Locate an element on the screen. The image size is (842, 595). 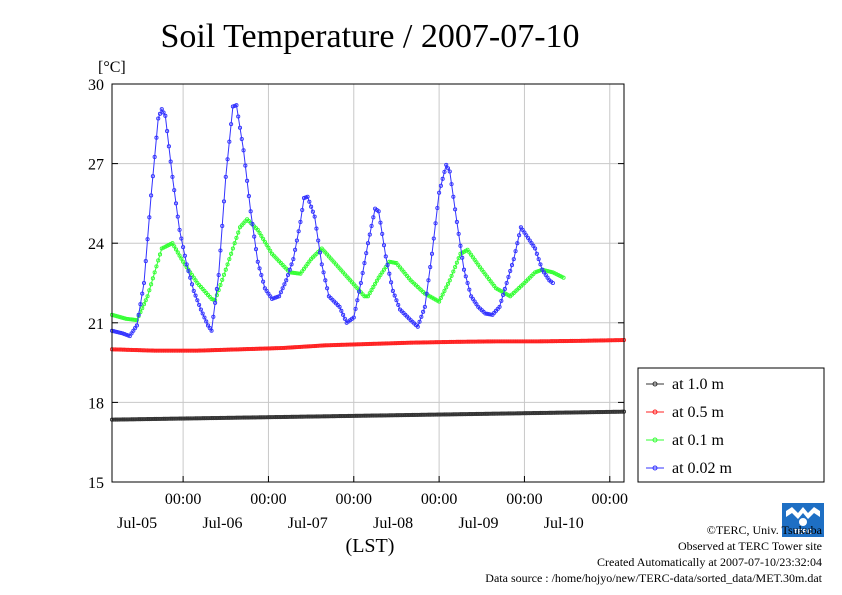
x-tick-date: Jul-08 is located at coordinates (393, 523).